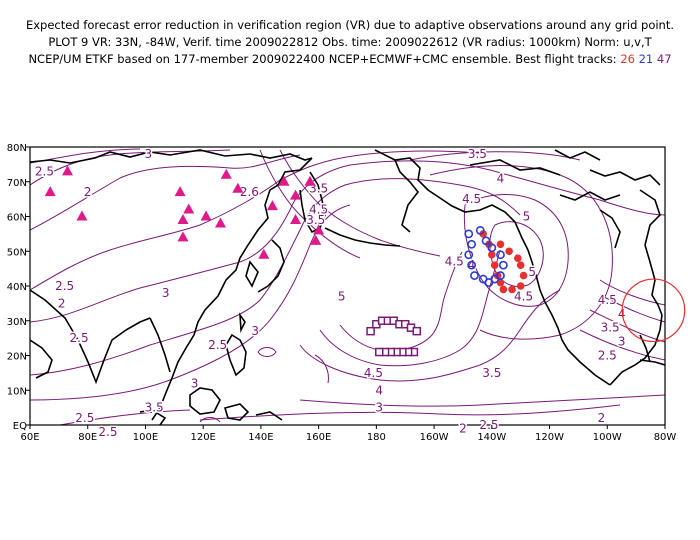  Describe the element at coordinates (665, 437) in the screenshot. I see `lon-tick-label: 80W` at that location.